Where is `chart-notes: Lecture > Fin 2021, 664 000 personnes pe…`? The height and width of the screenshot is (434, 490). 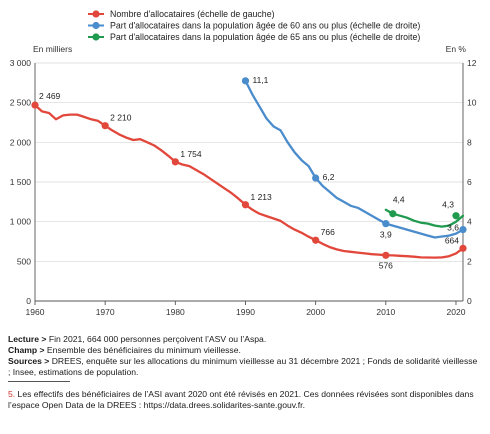
chart-notes: Lecture > Fin 2021, 664 000 personnes pe… is located at coordinates (243, 356).